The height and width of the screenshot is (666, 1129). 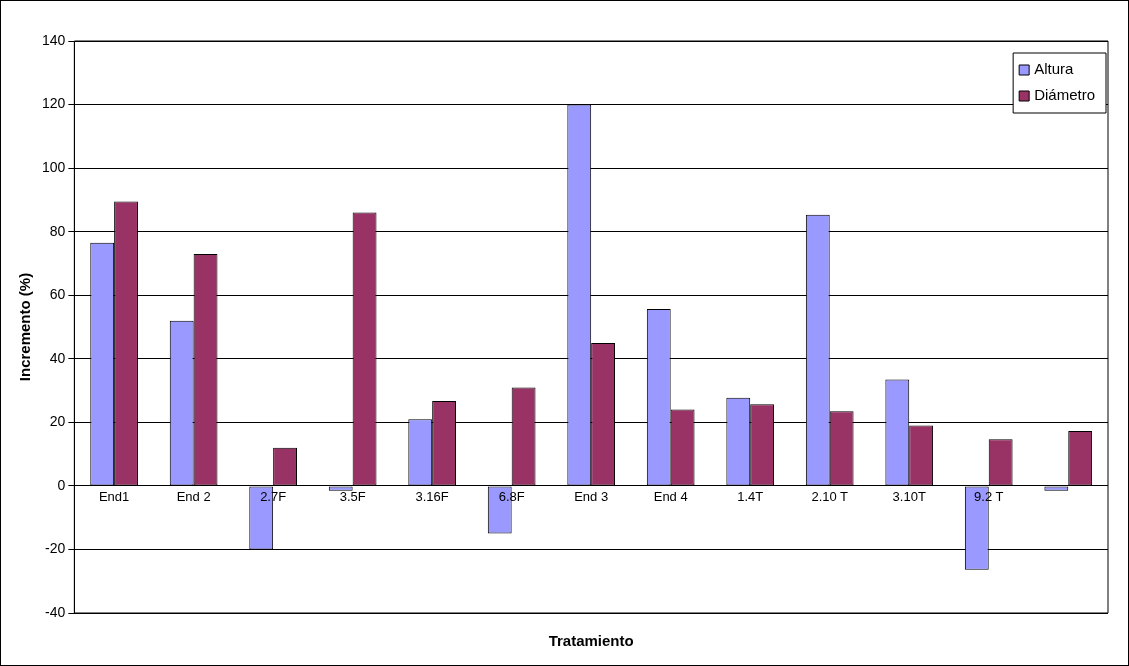 I want to click on x-tick-label: 1.4T, so click(x=750, y=496).